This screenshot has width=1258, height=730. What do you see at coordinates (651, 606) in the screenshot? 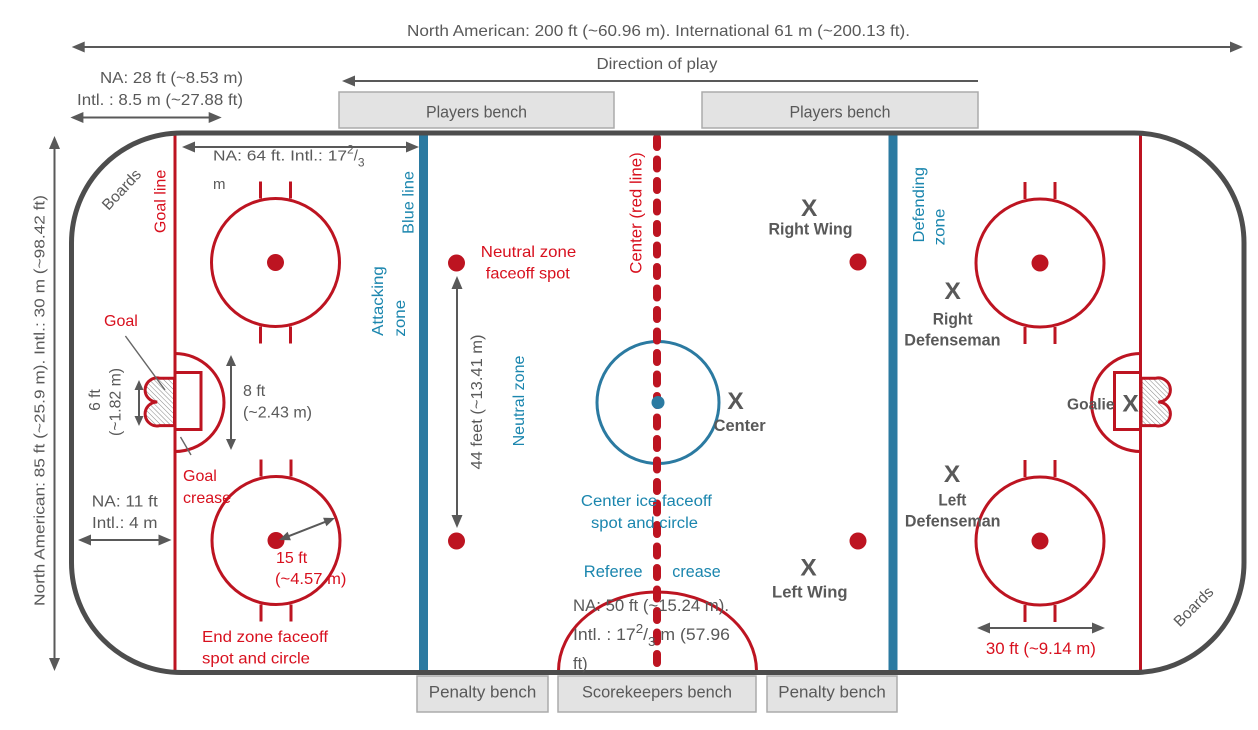
I see `svg-text: NA: 50 ft (~15.24 m).` at bounding box center [651, 606].